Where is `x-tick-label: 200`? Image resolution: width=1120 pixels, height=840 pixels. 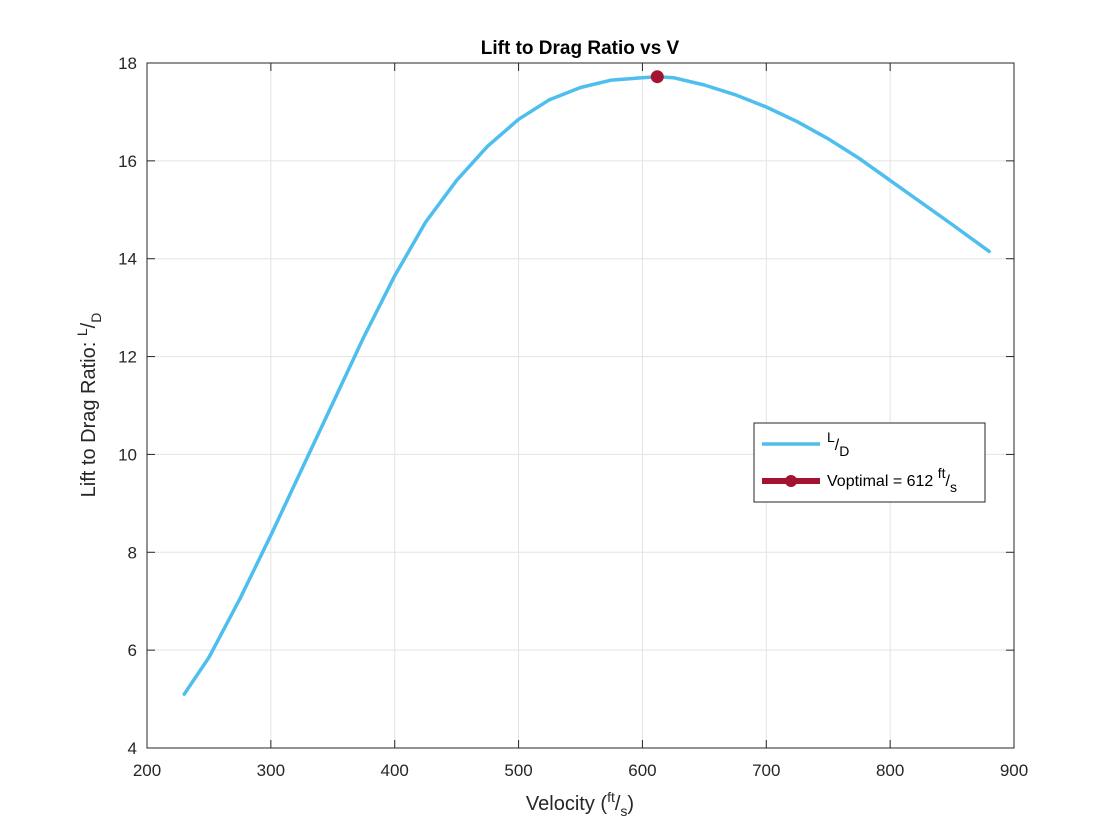 x-tick-label: 200 is located at coordinates (147, 770).